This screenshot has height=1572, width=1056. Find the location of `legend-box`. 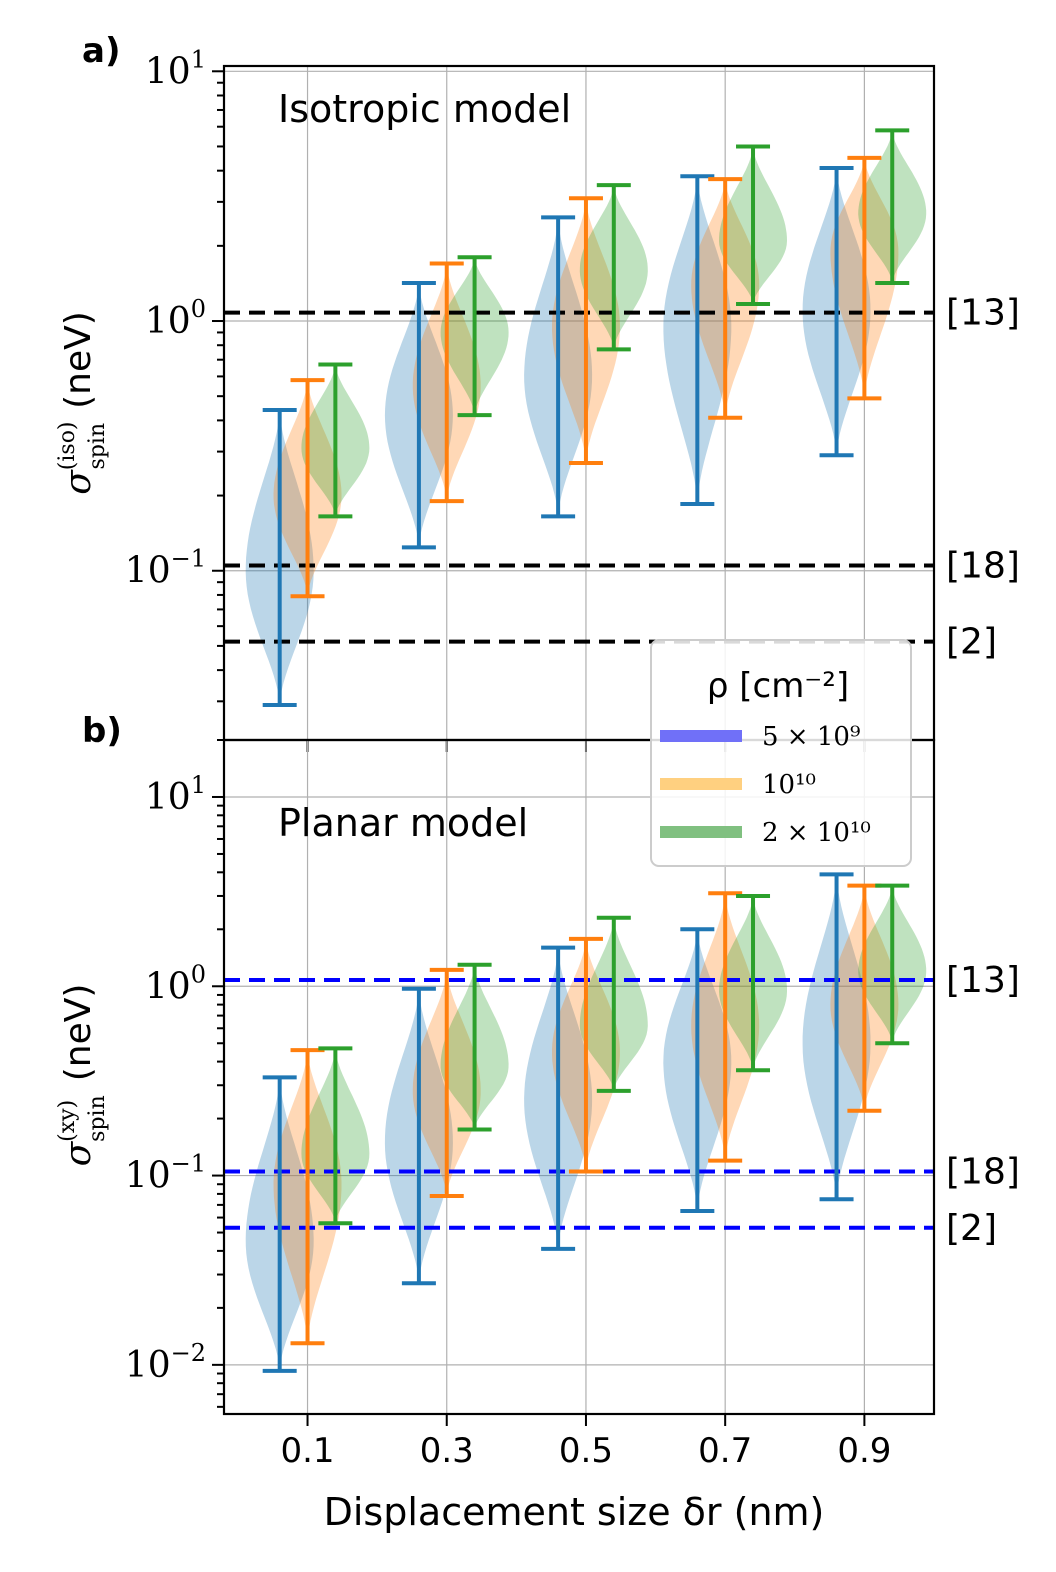

legend-box is located at coordinates (781, 753).